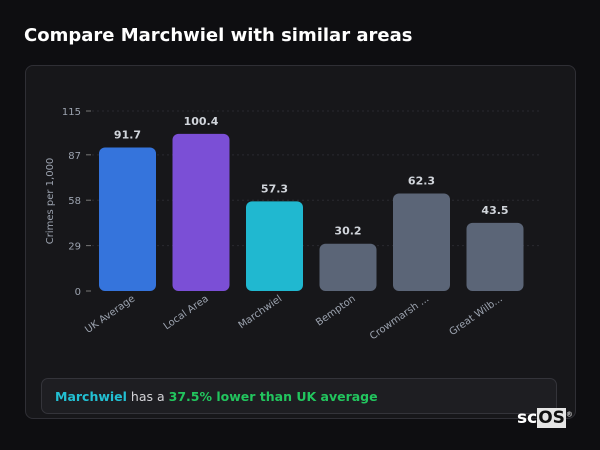 This screenshot has width=600, height=450. I want to click on data-label: 100.4, so click(201, 121).